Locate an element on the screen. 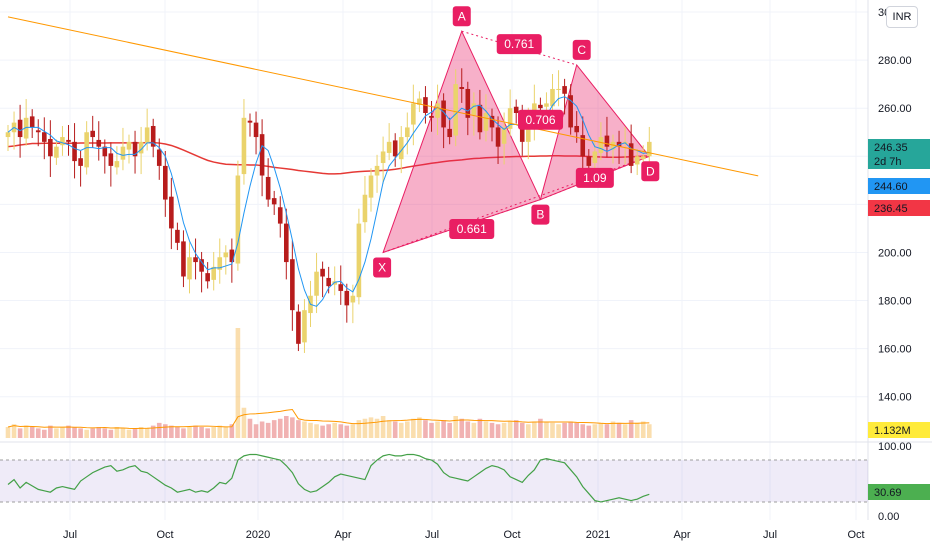 This screenshot has width=932, height=555. price-labels: 246.35 2d 7h 244.60 236.45 1.132M 30.69 is located at coordinates (899, 319).